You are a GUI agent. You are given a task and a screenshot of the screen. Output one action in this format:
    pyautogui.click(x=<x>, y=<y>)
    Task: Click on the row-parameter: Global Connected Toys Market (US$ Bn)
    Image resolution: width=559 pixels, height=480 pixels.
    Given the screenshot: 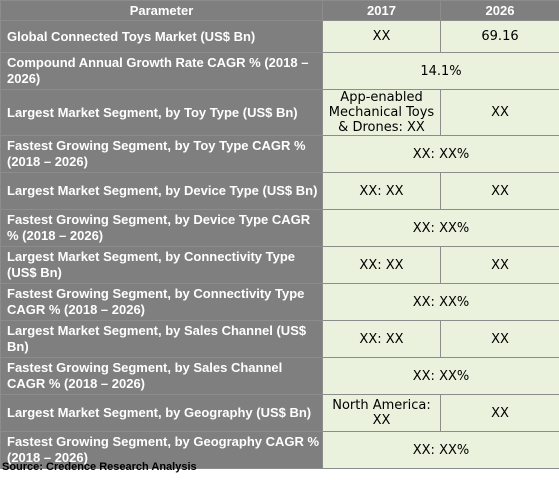 What is the action you would take?
    pyautogui.click(x=161, y=36)
    